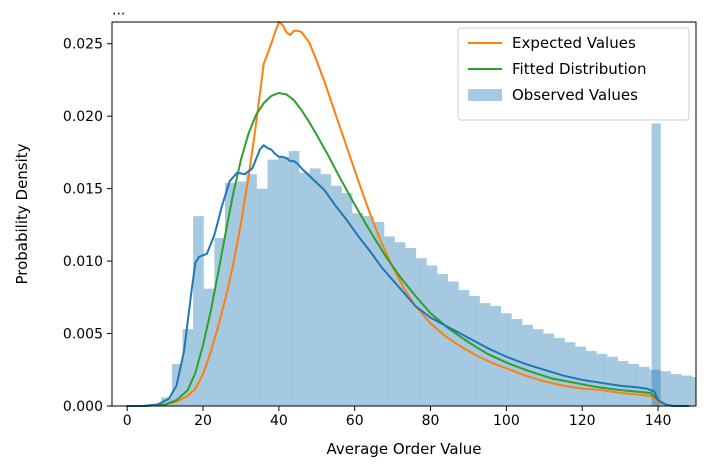 Image resolution: width=714 pixels, height=474 pixels. Describe the element at coordinates (87, 226) in the screenshot. I see `y-axis-ticks: 0.000 0.005 0.010 0.015 0.020 0.025` at that location.